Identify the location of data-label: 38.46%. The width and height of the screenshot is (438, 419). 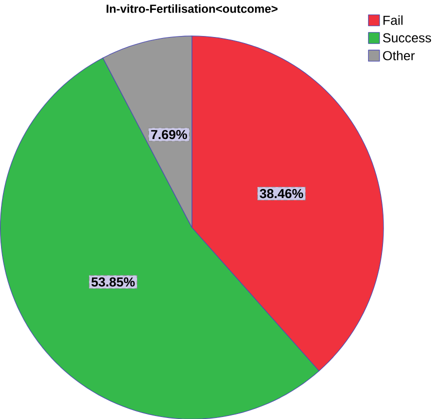
(282, 193).